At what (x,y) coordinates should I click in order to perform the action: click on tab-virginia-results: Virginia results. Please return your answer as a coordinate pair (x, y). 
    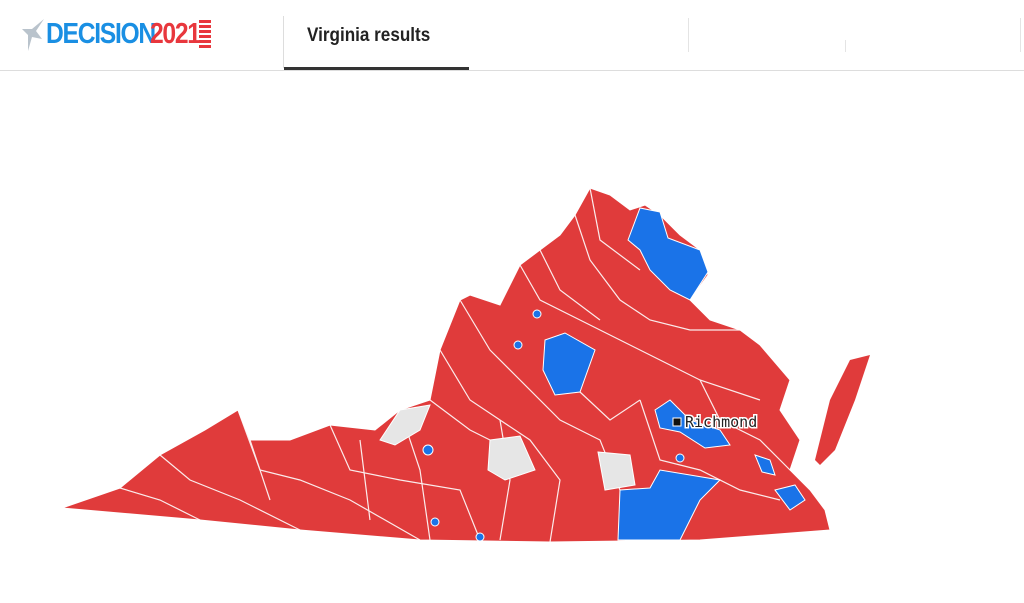
    Looking at the image, I should click on (376, 43).